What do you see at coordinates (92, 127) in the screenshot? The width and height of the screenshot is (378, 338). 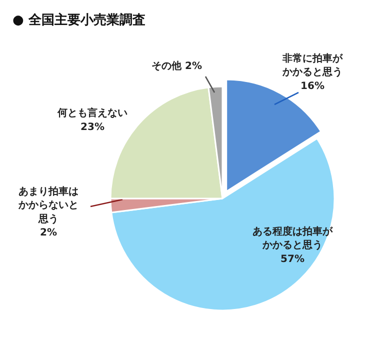 I see `data-label: 23%` at bounding box center [92, 127].